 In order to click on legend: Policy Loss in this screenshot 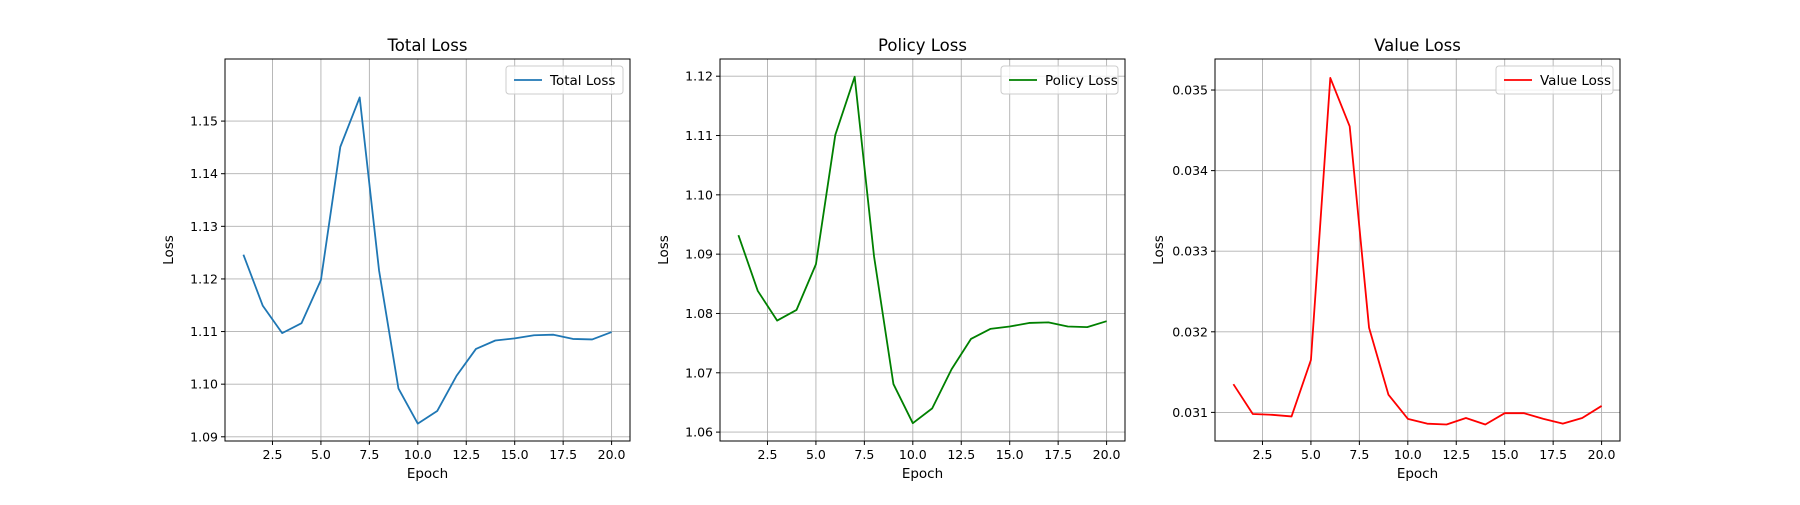, I will do `click(1059, 80)`.